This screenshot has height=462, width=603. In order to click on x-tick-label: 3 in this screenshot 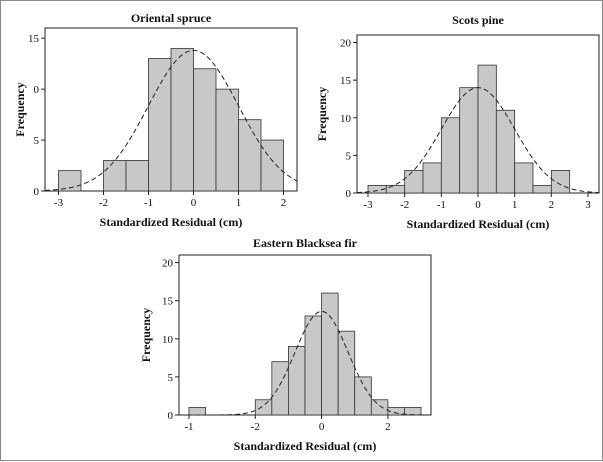, I will do `click(588, 205)`.